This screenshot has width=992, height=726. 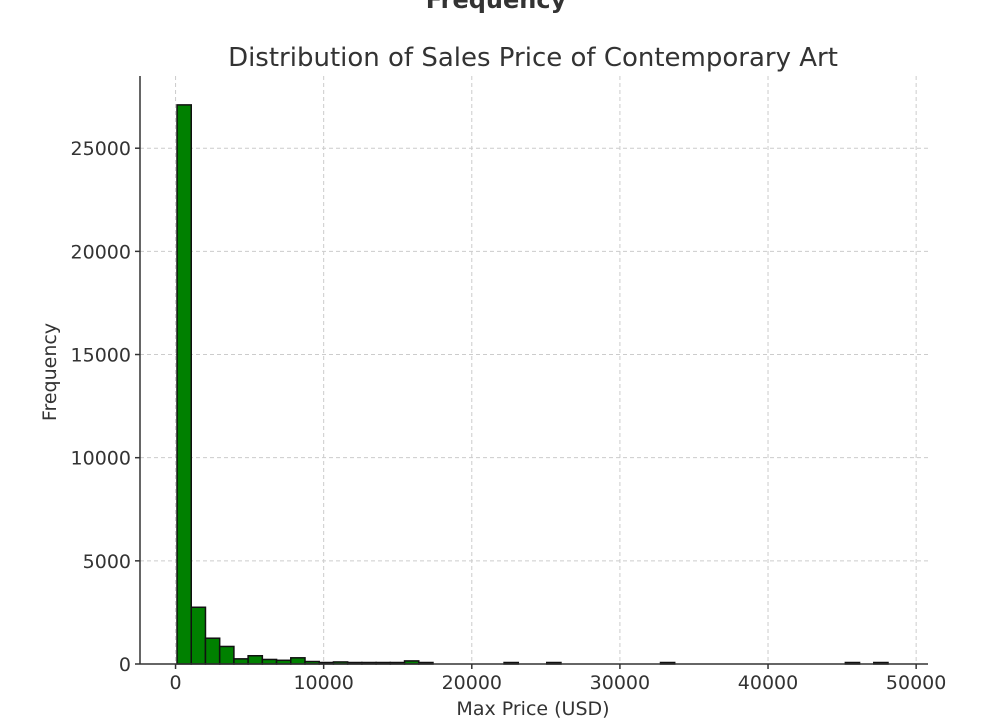 What do you see at coordinates (107, 562) in the screenshot?
I see `y-tick-label: 5000` at bounding box center [107, 562].